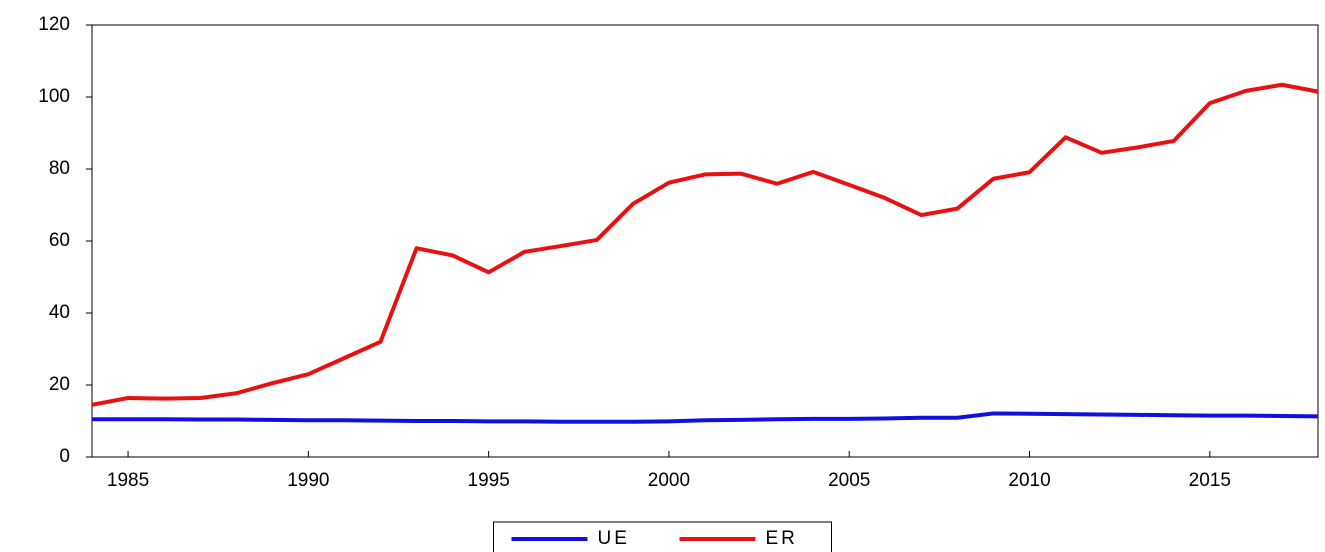  What do you see at coordinates (669, 480) in the screenshot?
I see `x-tick-label: 2000` at bounding box center [669, 480].